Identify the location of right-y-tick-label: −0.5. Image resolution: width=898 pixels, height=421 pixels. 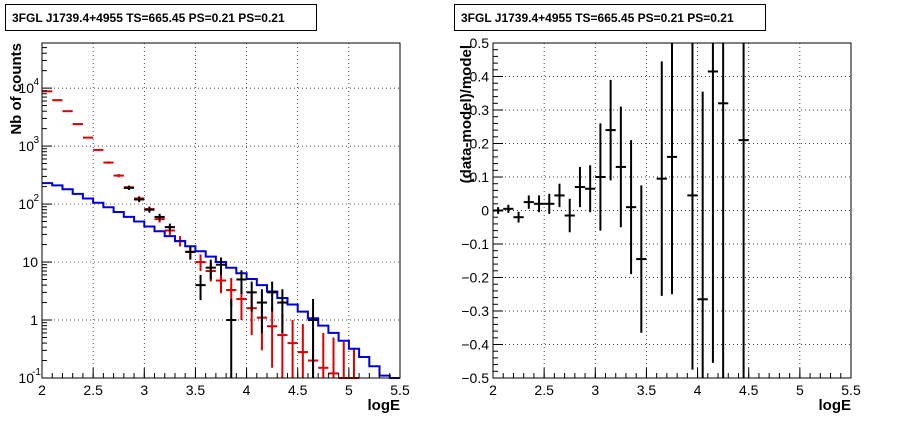
(475, 378).